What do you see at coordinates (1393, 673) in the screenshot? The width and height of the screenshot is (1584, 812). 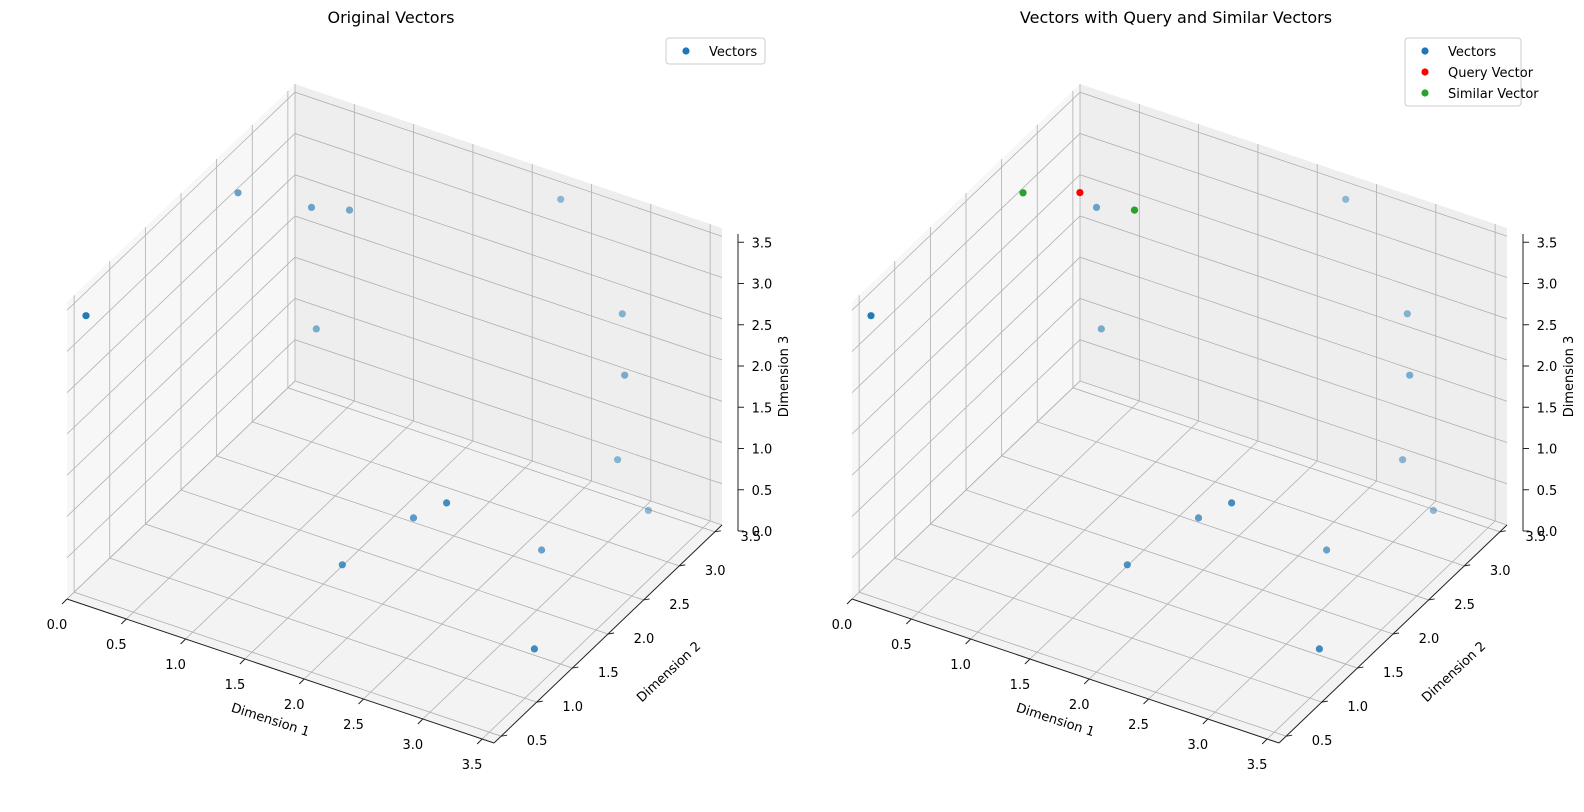 I see `y-tick-label: 1.5` at bounding box center [1393, 673].